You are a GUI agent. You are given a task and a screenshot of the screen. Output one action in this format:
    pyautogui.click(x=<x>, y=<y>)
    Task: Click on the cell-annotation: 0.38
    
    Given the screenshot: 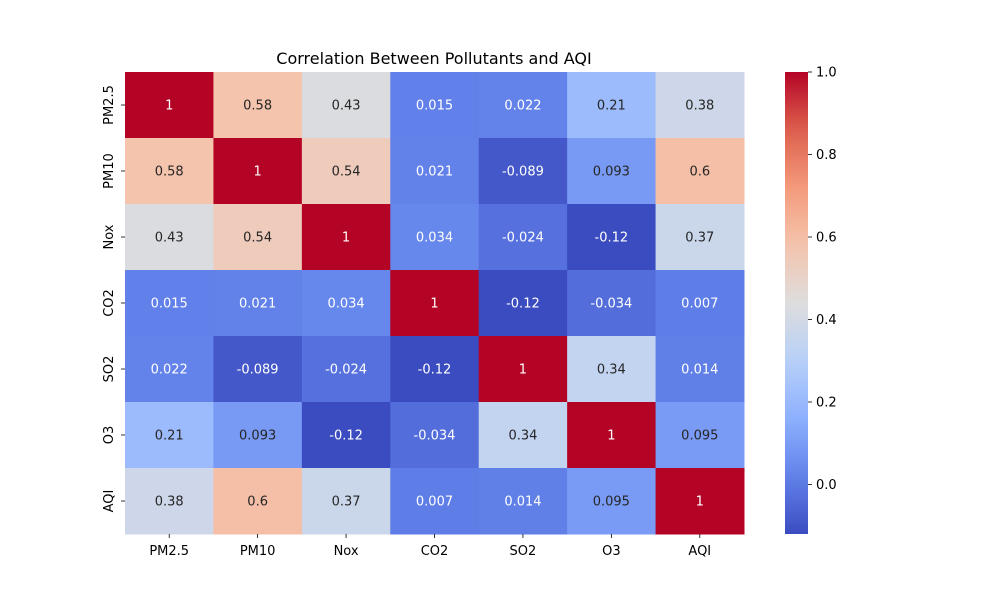 What is the action you would take?
    pyautogui.click(x=169, y=502)
    